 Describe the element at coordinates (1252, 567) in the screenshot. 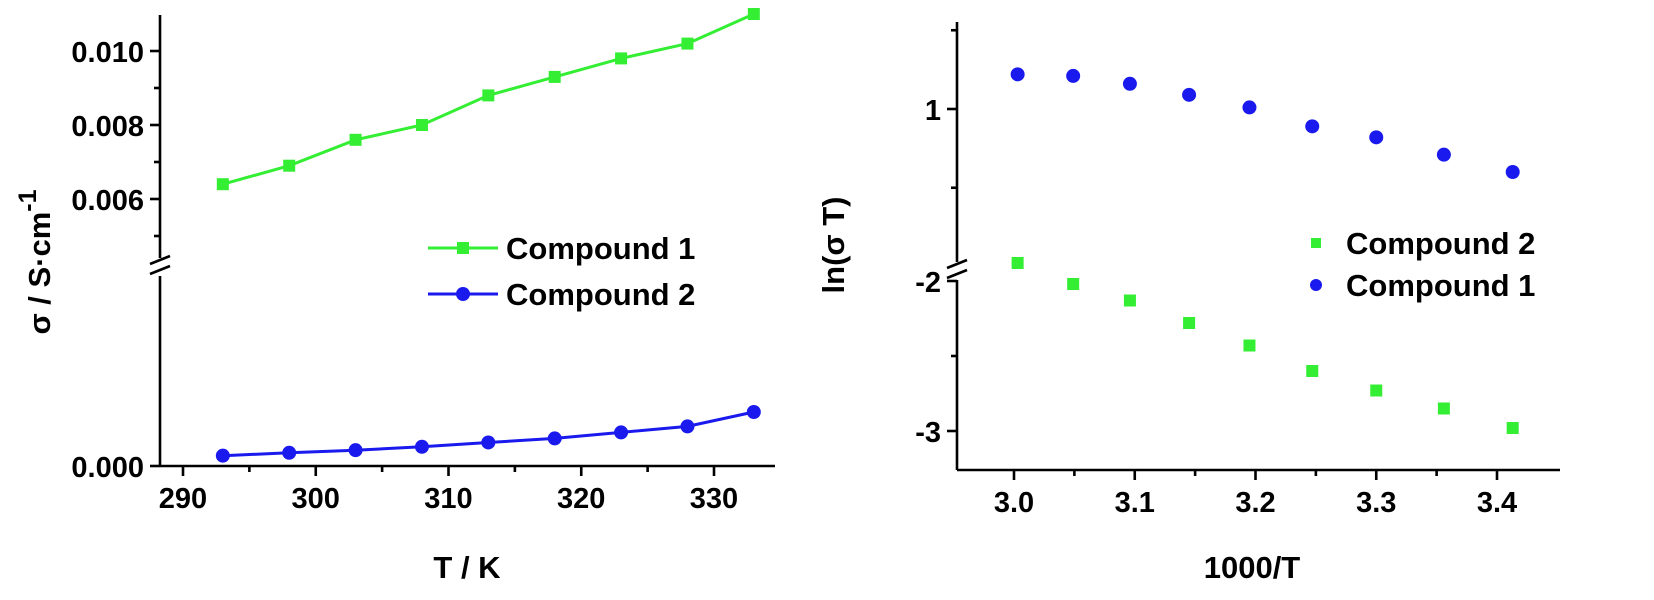

I see `x-axis-label: 1000/T` at that location.